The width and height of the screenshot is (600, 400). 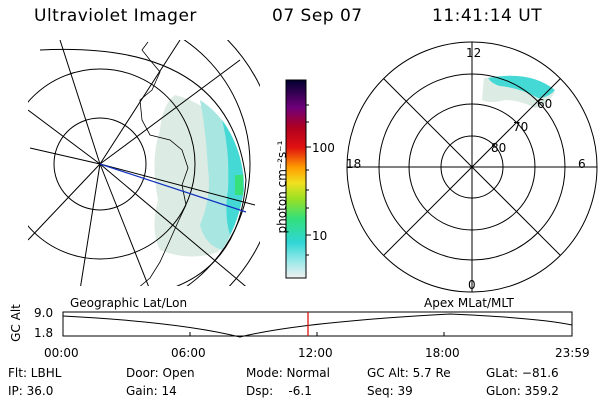 I want to click on gain-value: Gain: 14, so click(x=151, y=391).